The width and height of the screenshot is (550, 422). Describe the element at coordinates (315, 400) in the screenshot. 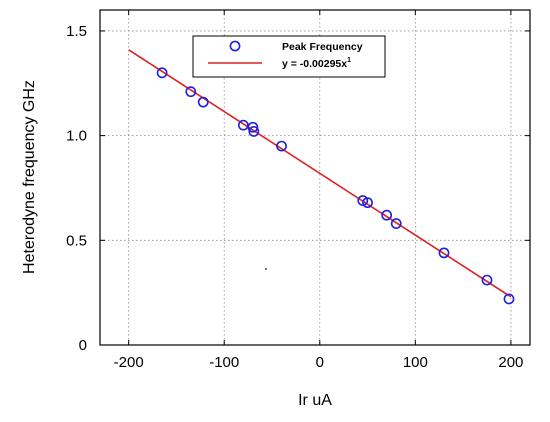

I see `x-axis-label: Ir uA` at that location.